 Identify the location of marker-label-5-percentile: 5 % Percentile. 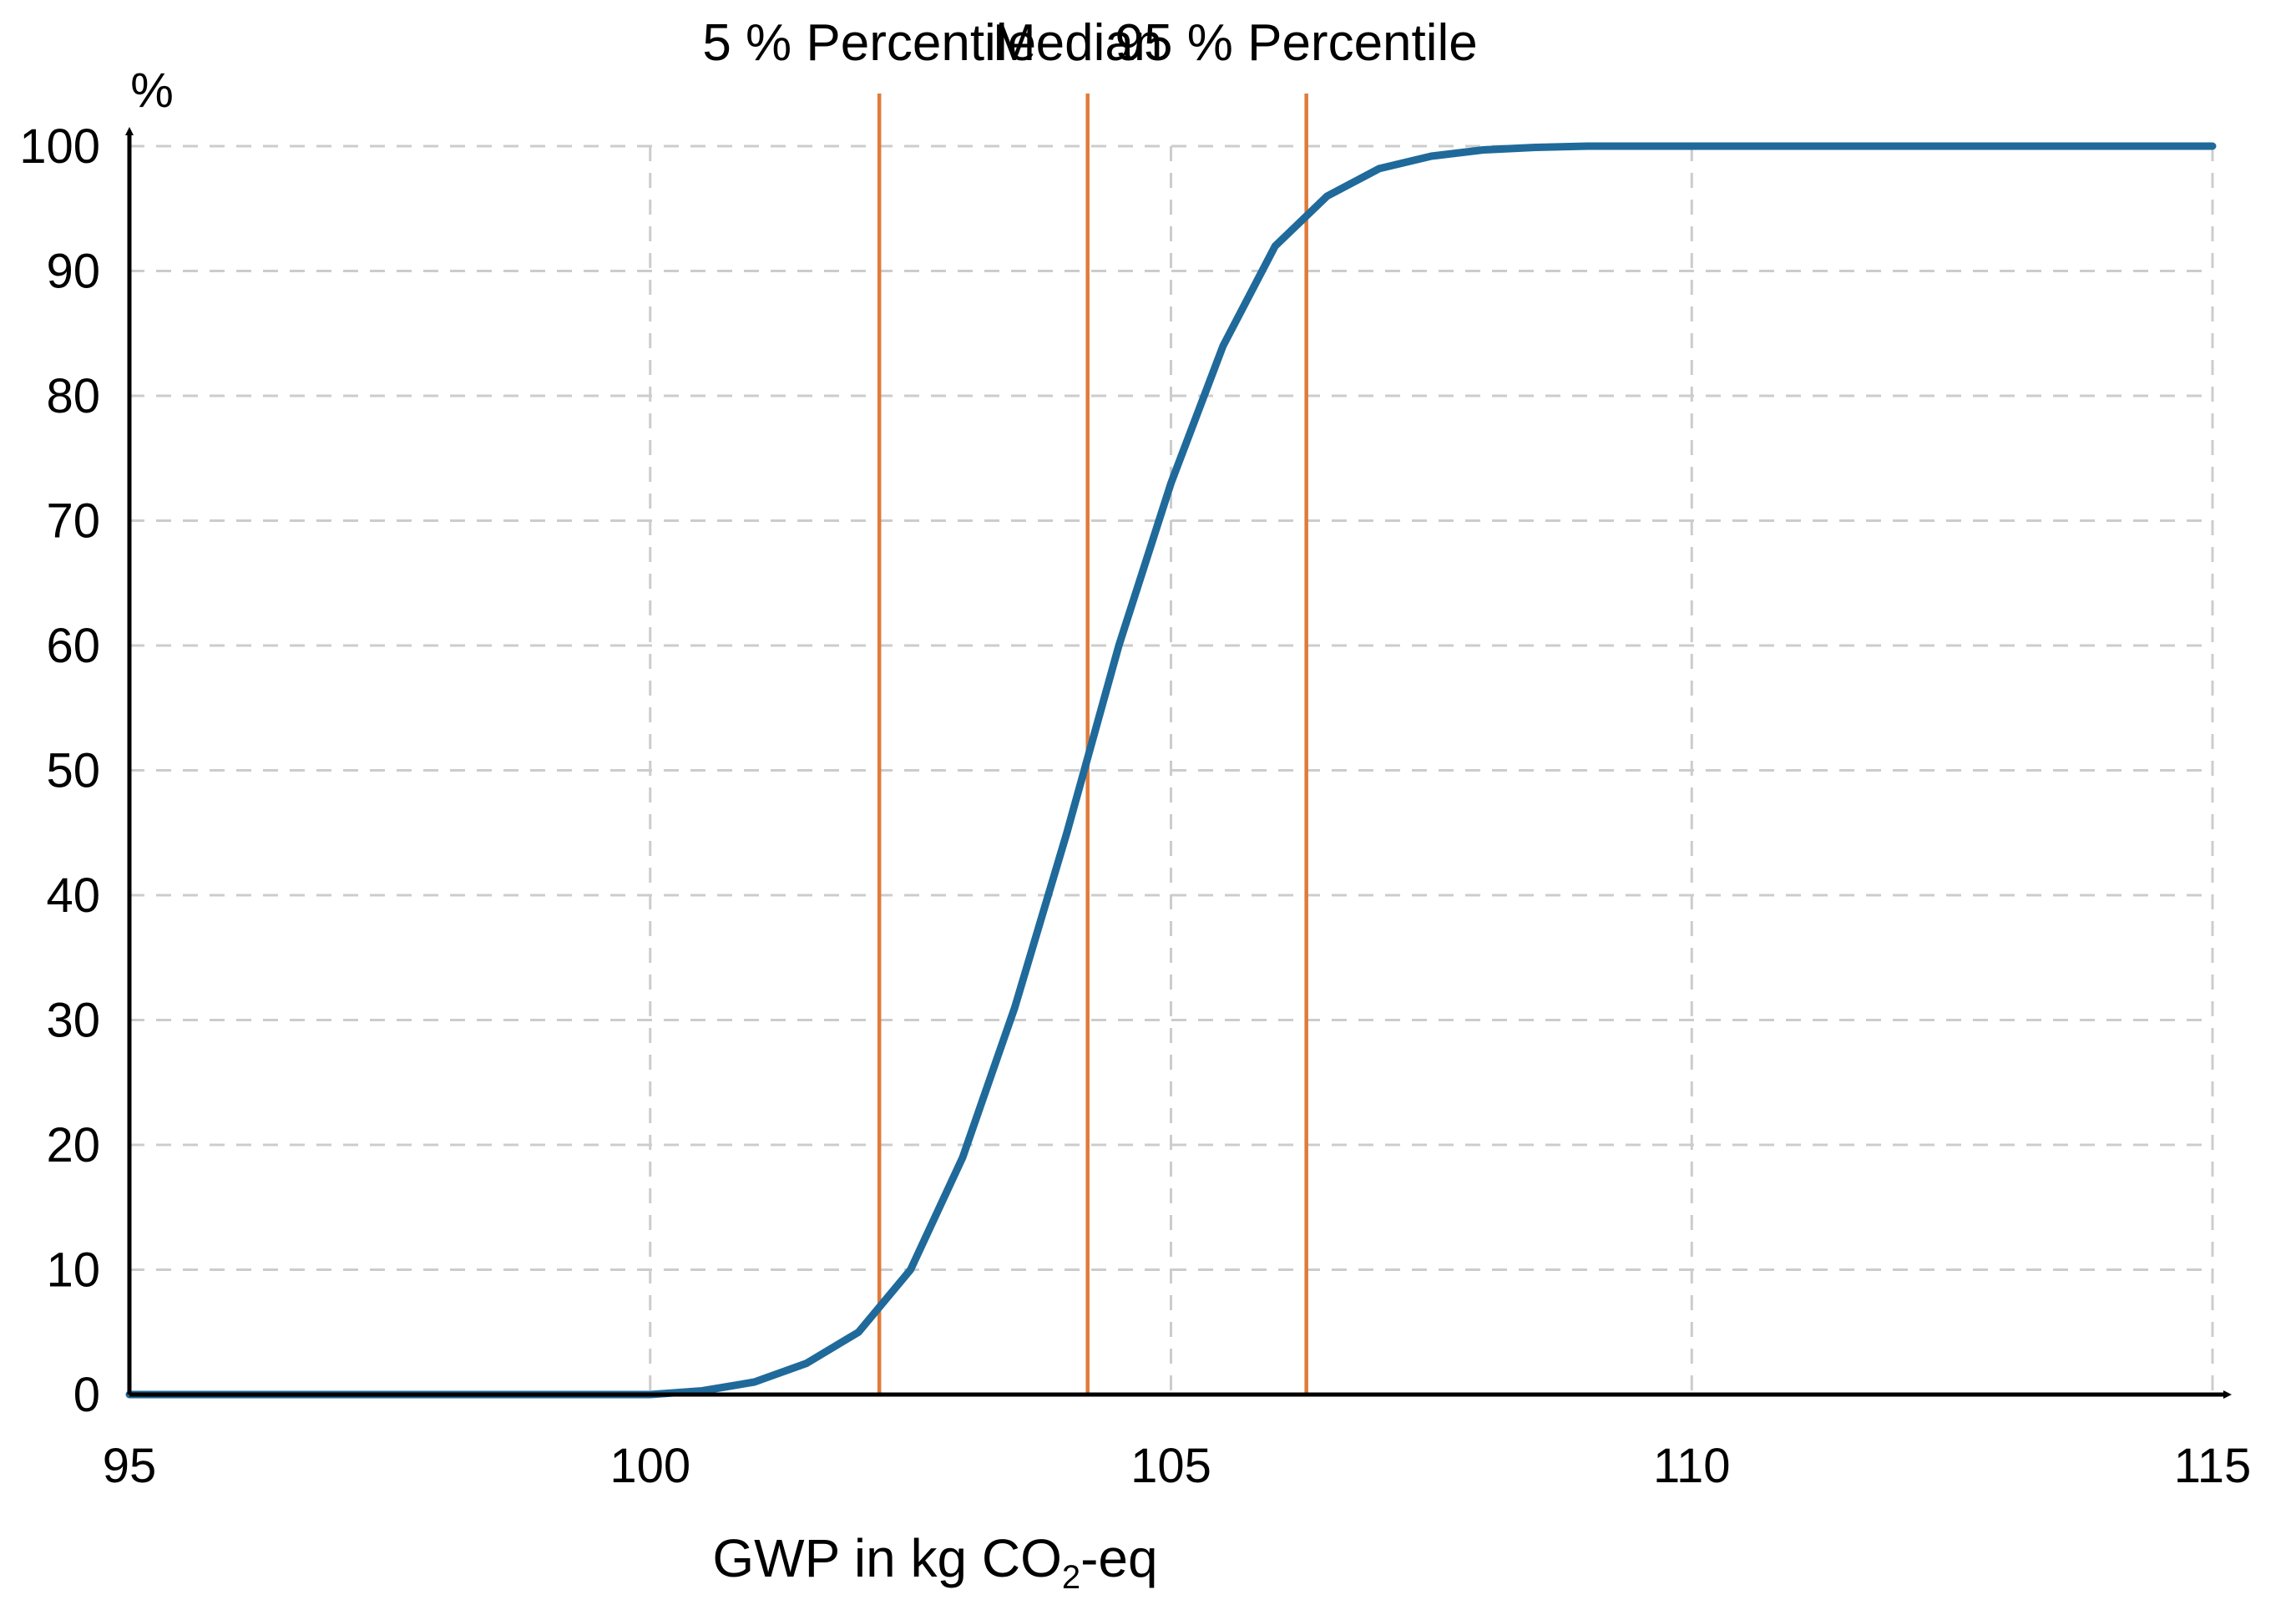
(869, 43).